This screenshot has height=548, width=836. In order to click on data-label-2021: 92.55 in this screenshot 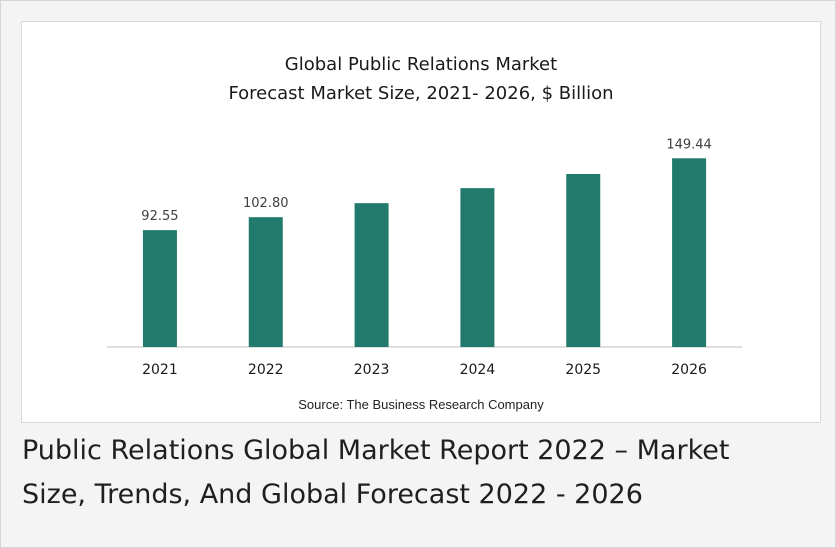, I will do `click(159, 216)`.